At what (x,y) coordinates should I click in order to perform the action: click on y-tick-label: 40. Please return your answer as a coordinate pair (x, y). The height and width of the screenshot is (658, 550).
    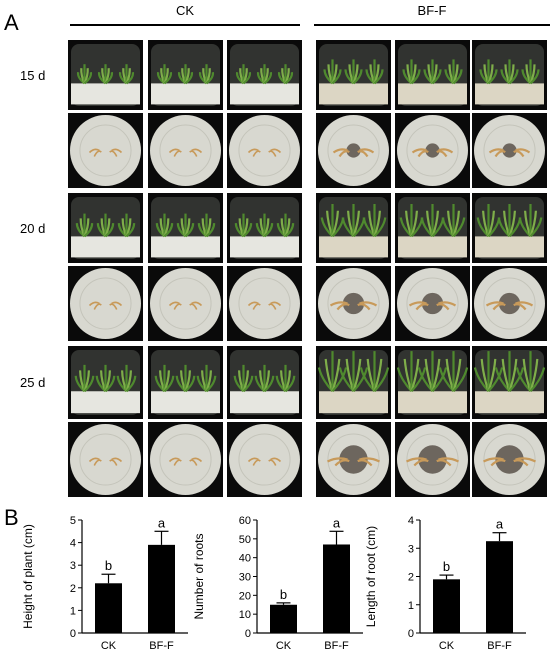
    Looking at the image, I should click on (245, 559).